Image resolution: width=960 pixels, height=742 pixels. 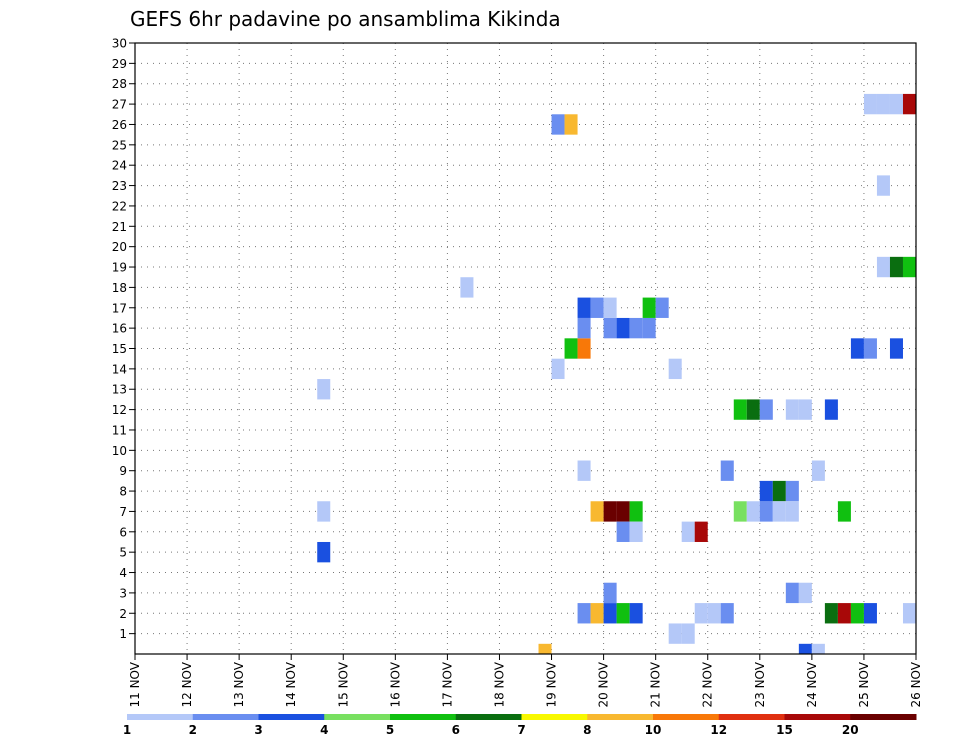 What do you see at coordinates (119, 105) in the screenshot?
I see `y-tick-label: 27` at bounding box center [119, 105].